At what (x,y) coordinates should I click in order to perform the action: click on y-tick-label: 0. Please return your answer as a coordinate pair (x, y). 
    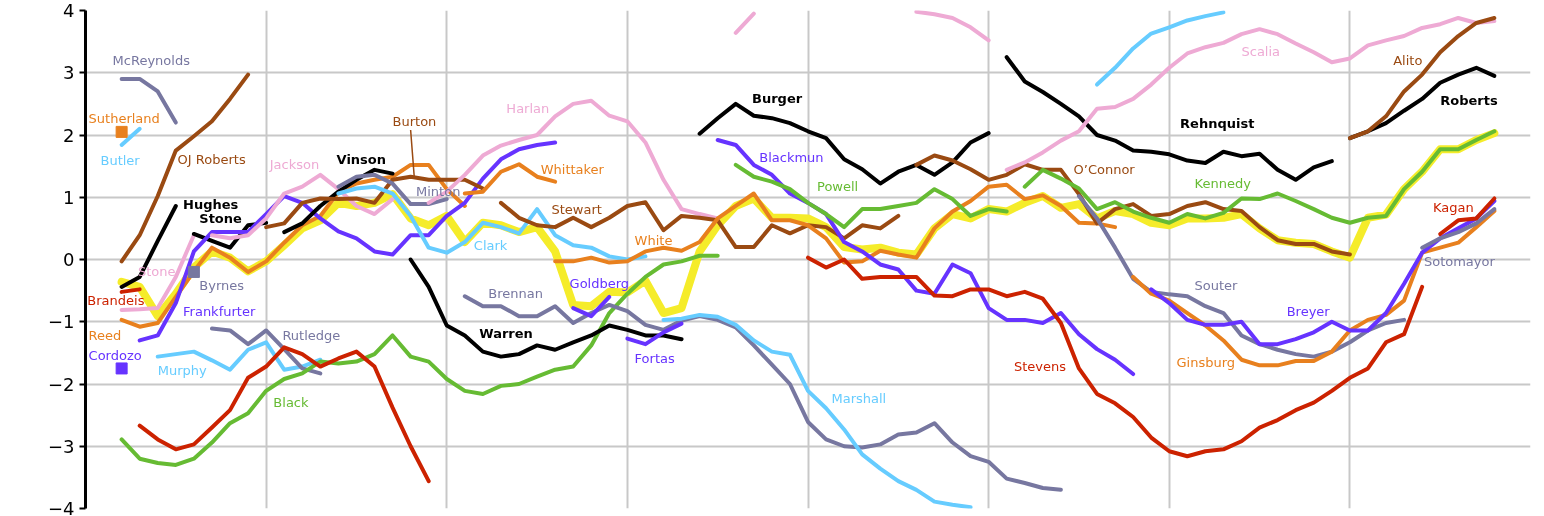
    Looking at the image, I should click on (69, 259).